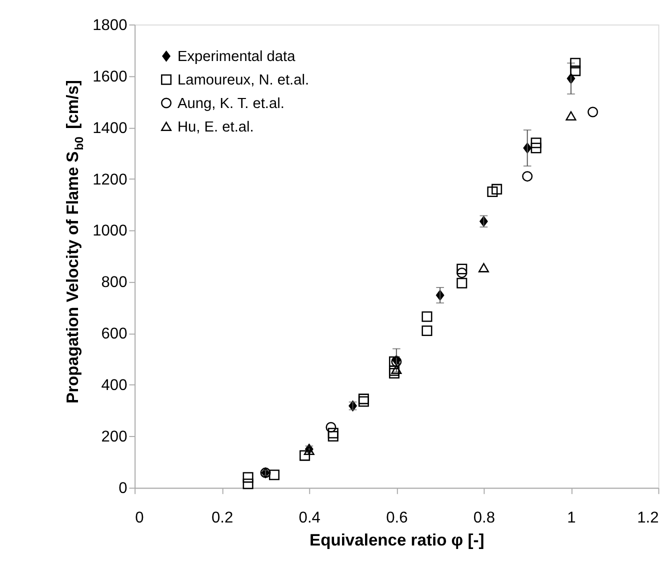  What do you see at coordinates (114, 385) in the screenshot?
I see `y-tick-label: 400` at bounding box center [114, 385].